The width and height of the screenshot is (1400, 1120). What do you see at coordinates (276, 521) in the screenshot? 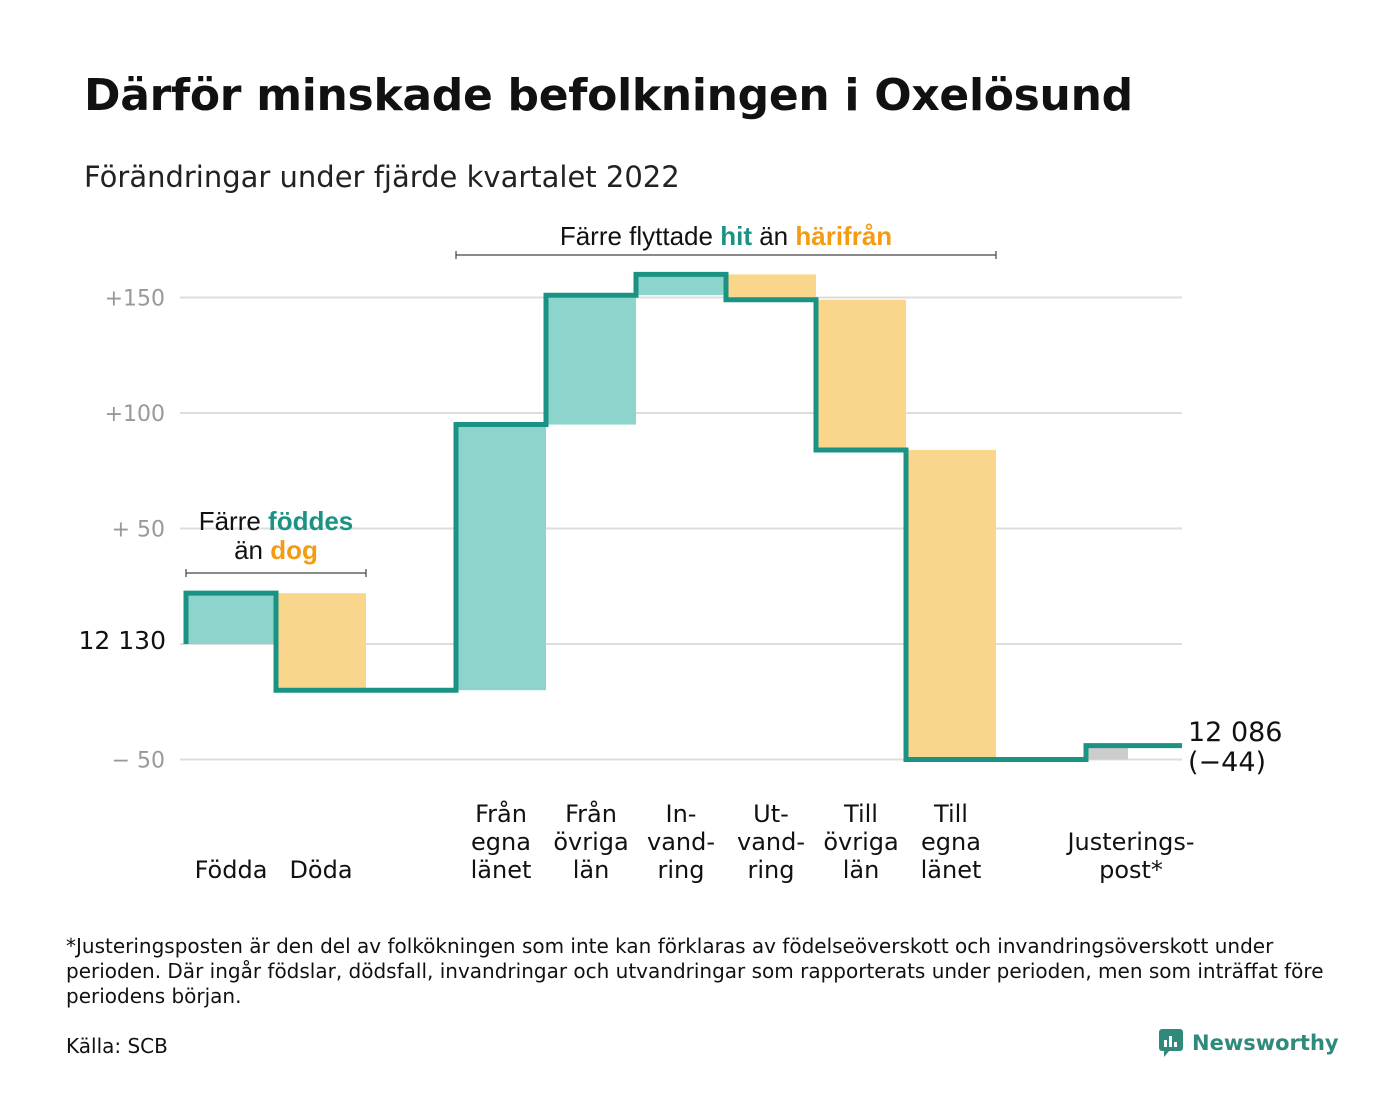
I see `annotation-text: Färre föddes` at bounding box center [276, 521].